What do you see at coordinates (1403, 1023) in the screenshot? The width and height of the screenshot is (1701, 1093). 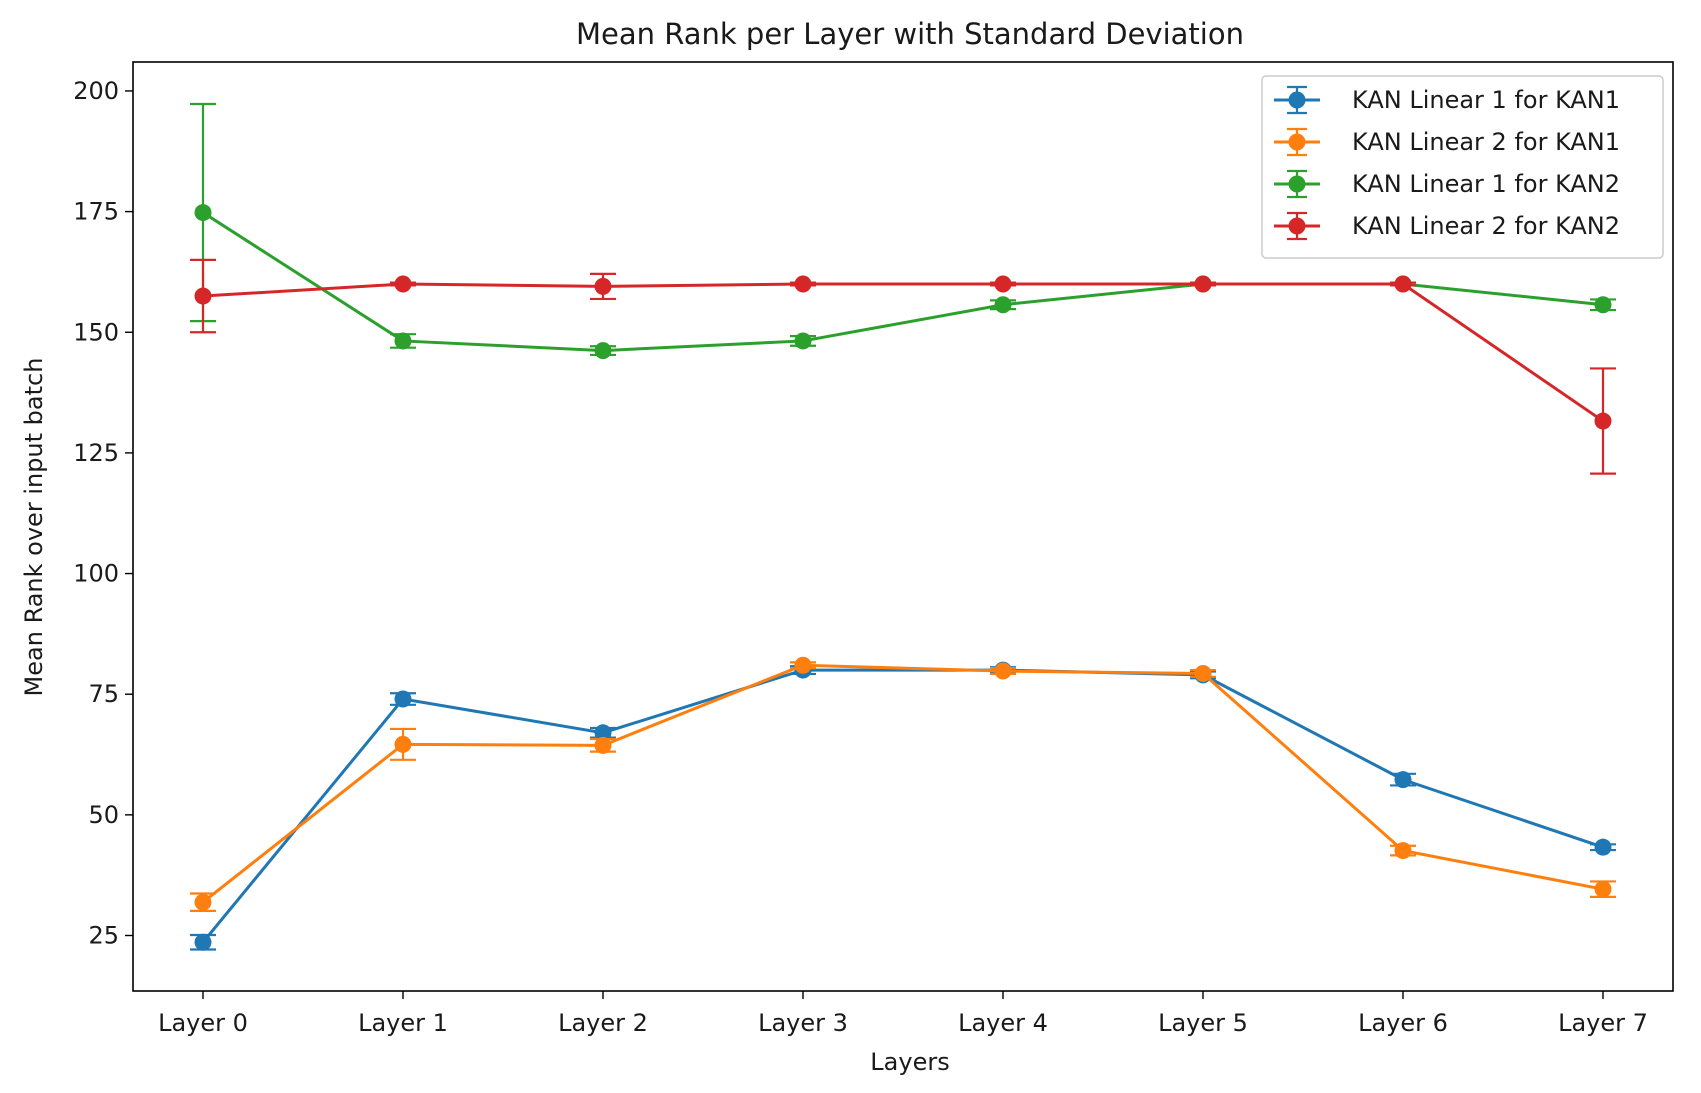 I see `x-tick-label: Layer 6` at bounding box center [1403, 1023].